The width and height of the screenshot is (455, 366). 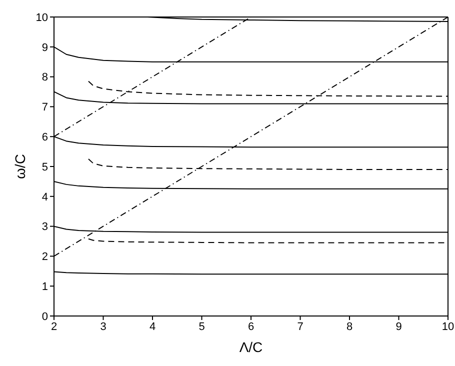 I want to click on y-tick-label: 5, so click(x=45, y=167).